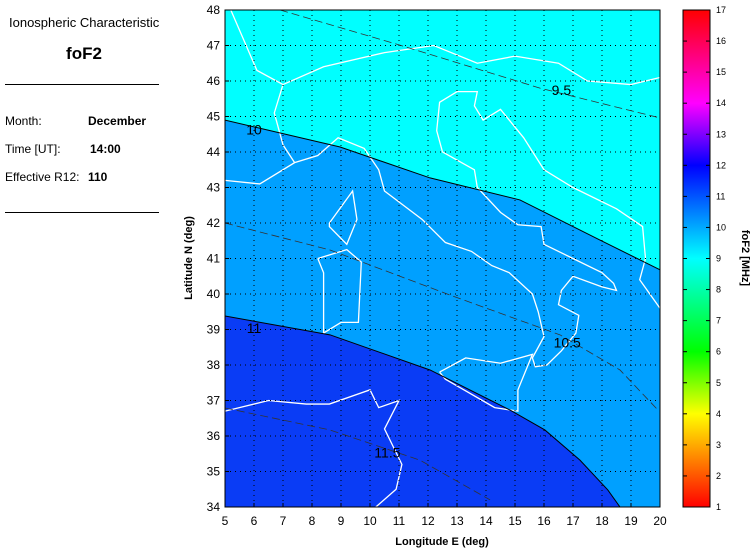  Describe the element at coordinates (214, 401) in the screenshot. I see `y-tick-label: 37` at that location.